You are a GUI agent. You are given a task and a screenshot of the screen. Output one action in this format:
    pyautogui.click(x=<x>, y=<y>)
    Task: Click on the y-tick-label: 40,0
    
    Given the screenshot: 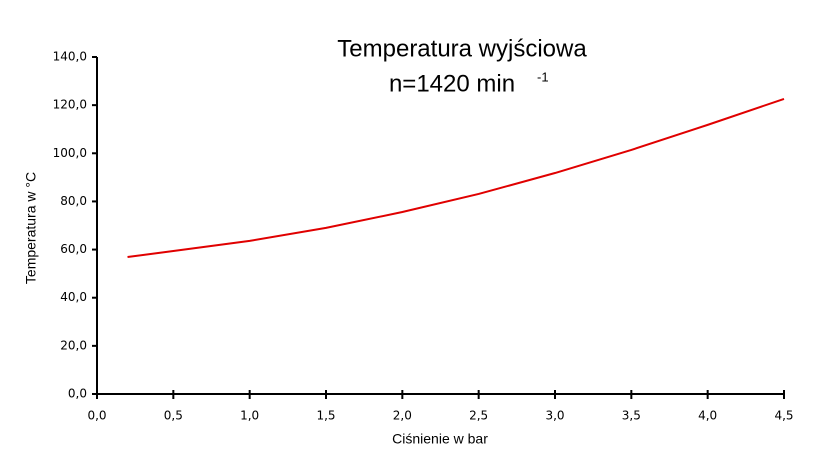 What is the action you would take?
    pyautogui.click(x=73, y=297)
    